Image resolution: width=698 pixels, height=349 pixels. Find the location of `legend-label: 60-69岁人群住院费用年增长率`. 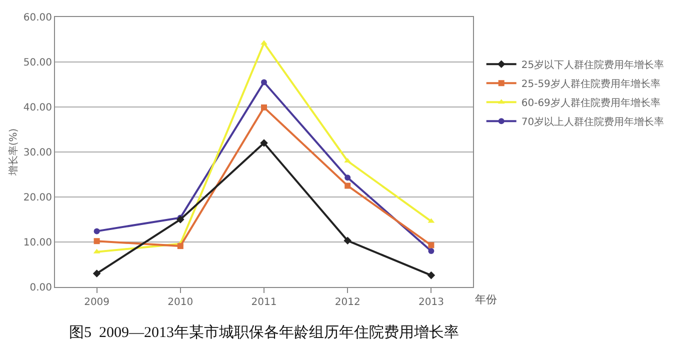

legend-label: 60-69岁人群住院费用年增长率 is located at coordinates (590, 103).